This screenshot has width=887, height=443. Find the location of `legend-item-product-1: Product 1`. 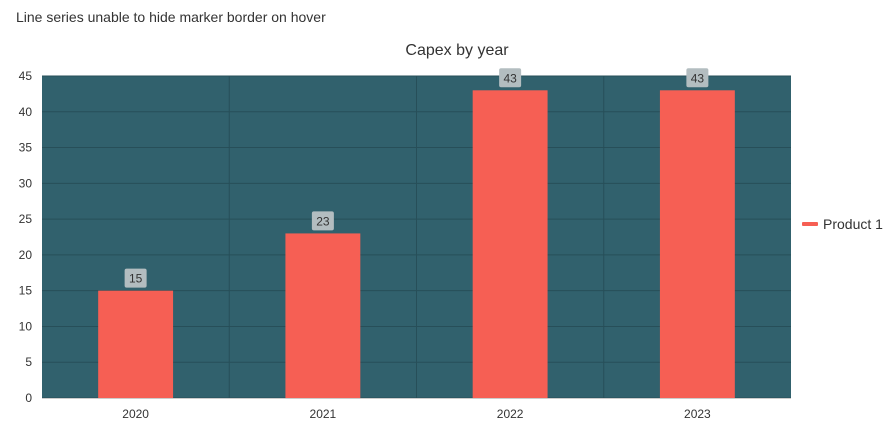

legend-item-product-1: Product 1 is located at coordinates (842, 224).